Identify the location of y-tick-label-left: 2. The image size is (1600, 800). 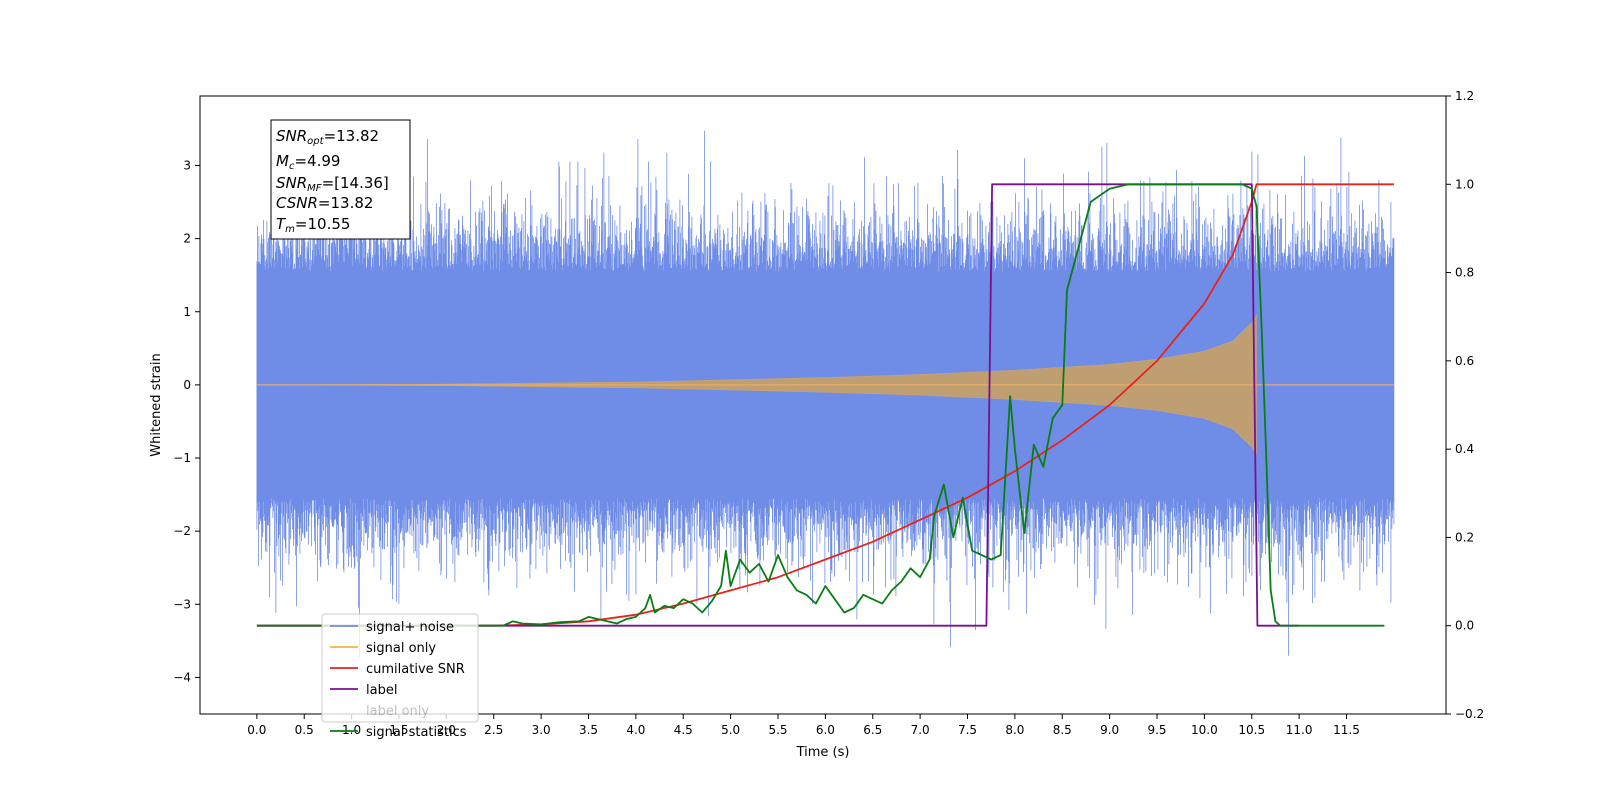
(187, 239).